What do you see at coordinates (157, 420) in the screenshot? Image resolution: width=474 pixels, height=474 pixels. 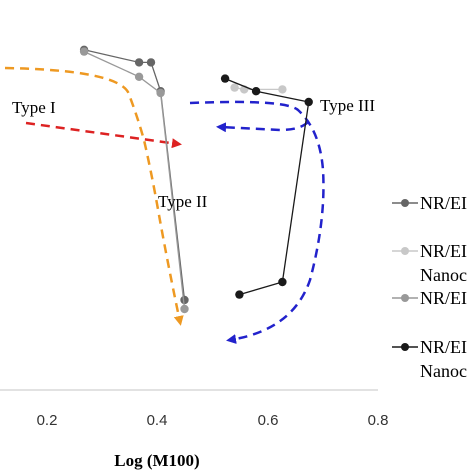 I see `x-tick-label: 0.4` at bounding box center [157, 420].